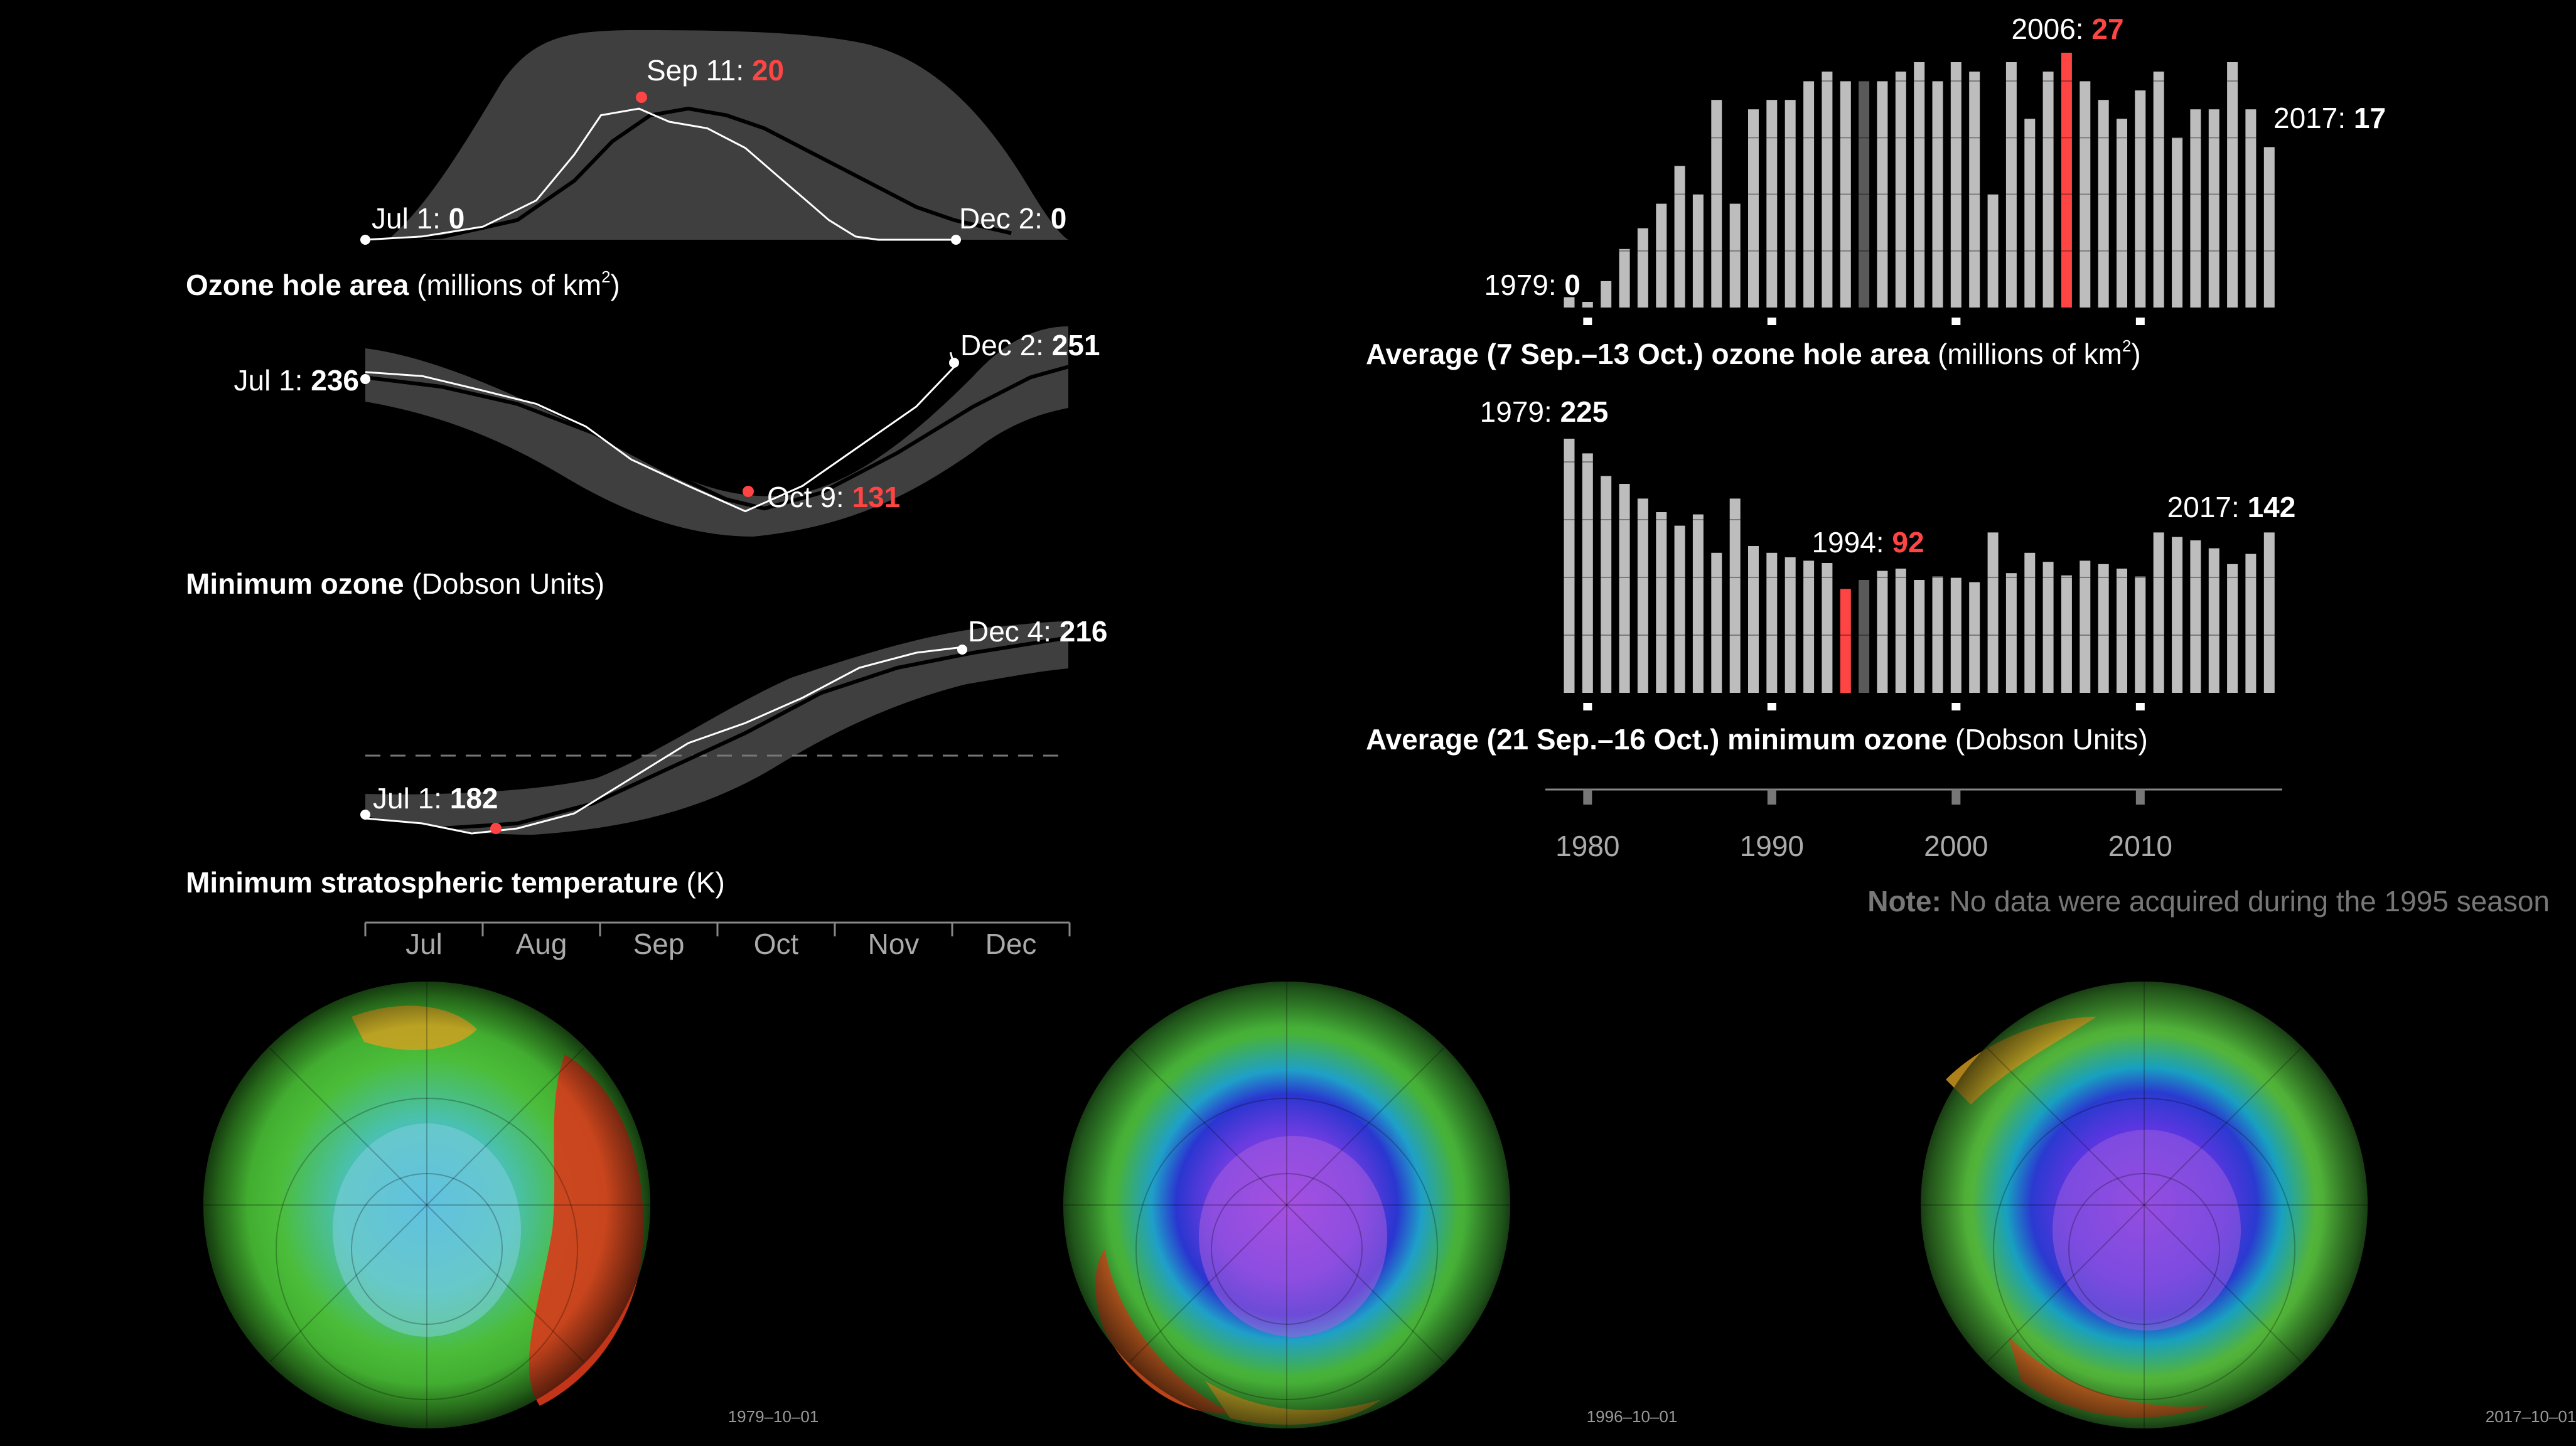  I want to click on annual-area-bar-2015, so click(2232, 185).